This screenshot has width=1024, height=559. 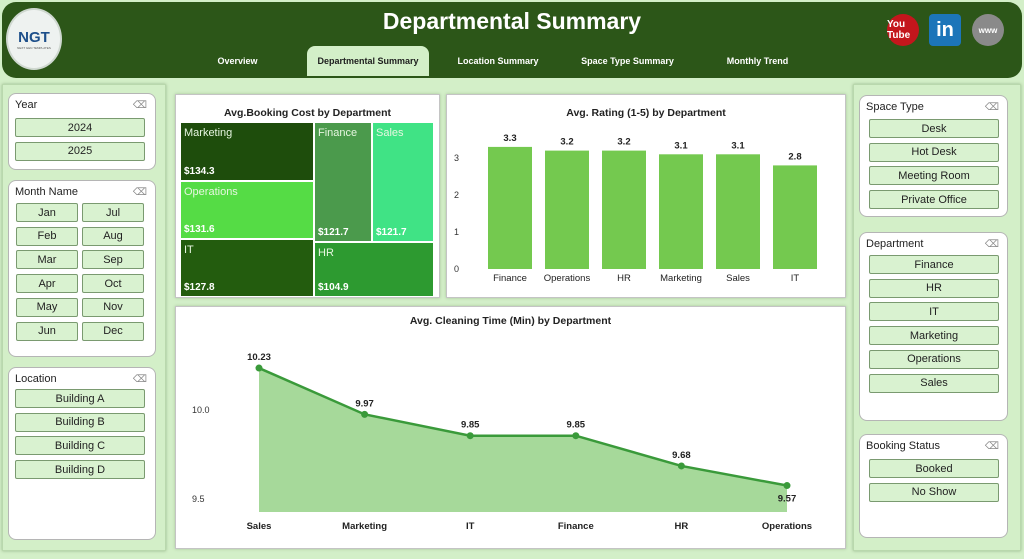 I want to click on slicer-option-desk: Desk, so click(x=934, y=128).